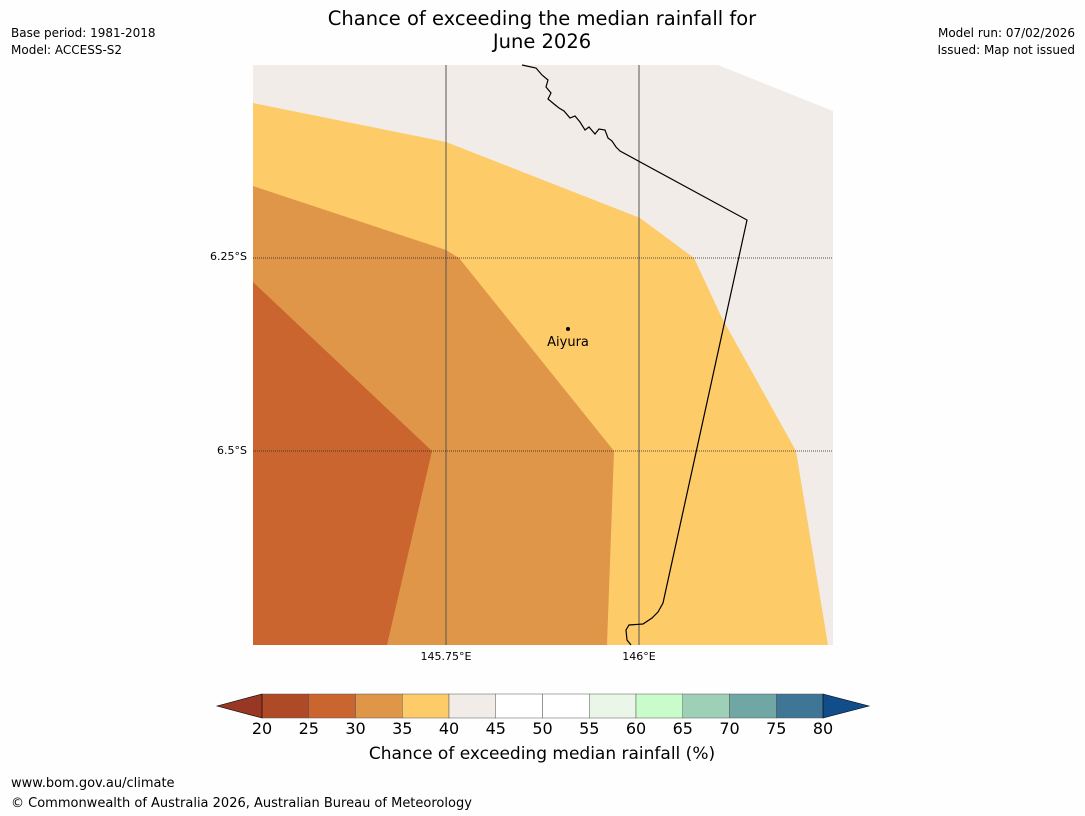  Describe the element at coordinates (589, 728) in the screenshot. I see `colorbar-tick-label: 55` at that location.